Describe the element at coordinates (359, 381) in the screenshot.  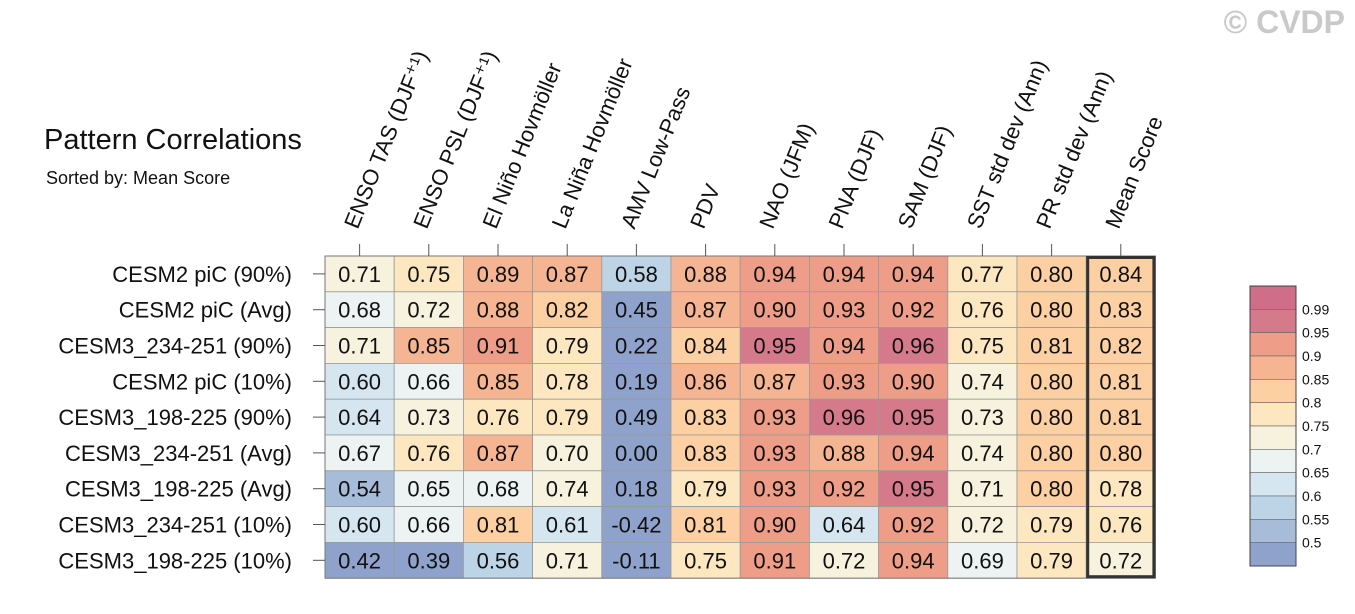
I see `cell-value-label: 0.60` at that location.